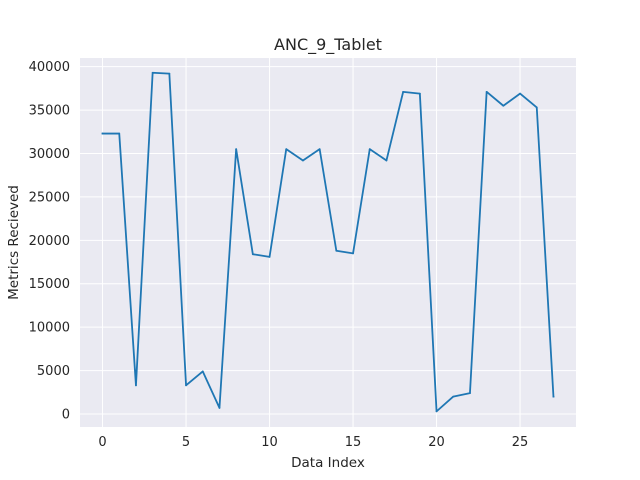 This screenshot has width=640, height=480. What do you see at coordinates (53, 371) in the screenshot?
I see `y-tick-label: 5000` at bounding box center [53, 371].